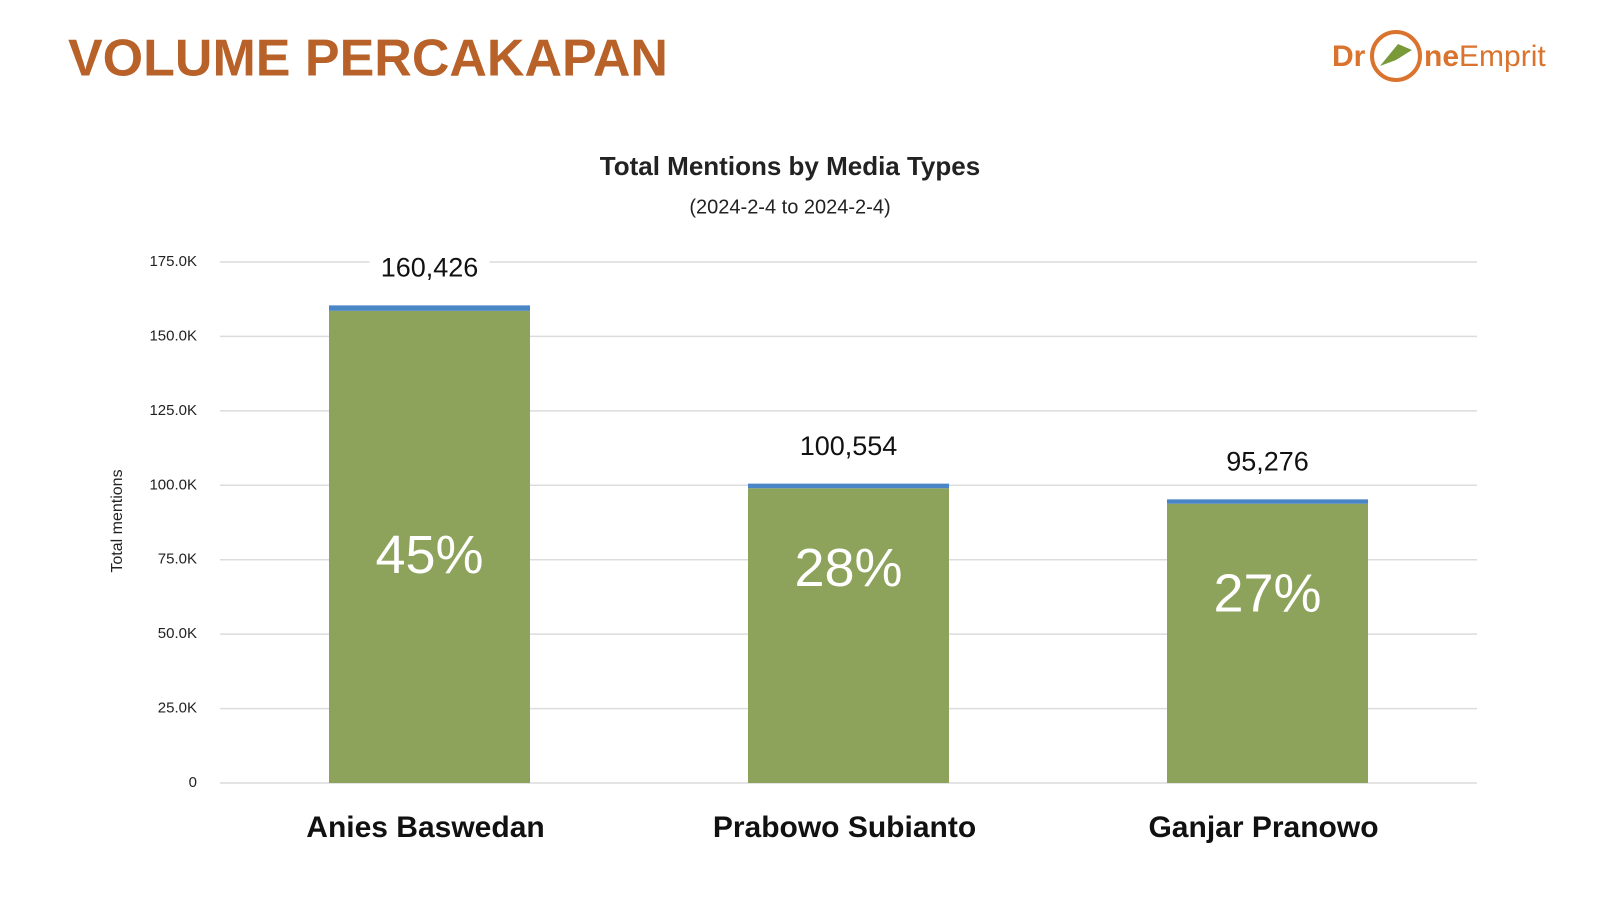 The height and width of the screenshot is (915, 1600). What do you see at coordinates (844, 827) in the screenshot?
I see `x-tick-label: Prabowo Subianto` at bounding box center [844, 827].